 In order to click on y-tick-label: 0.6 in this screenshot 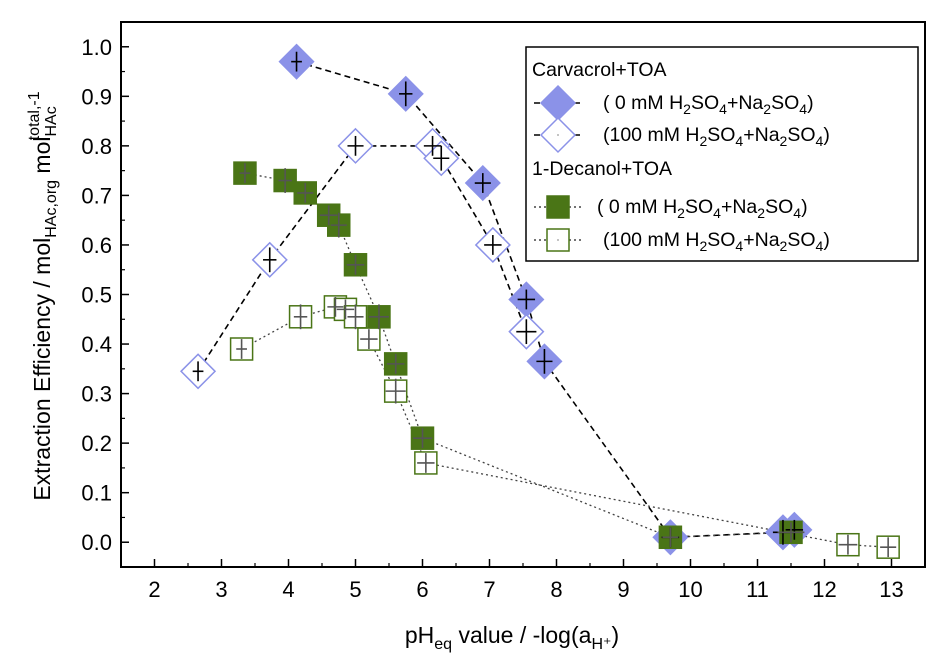, I will do `click(96, 245)`.